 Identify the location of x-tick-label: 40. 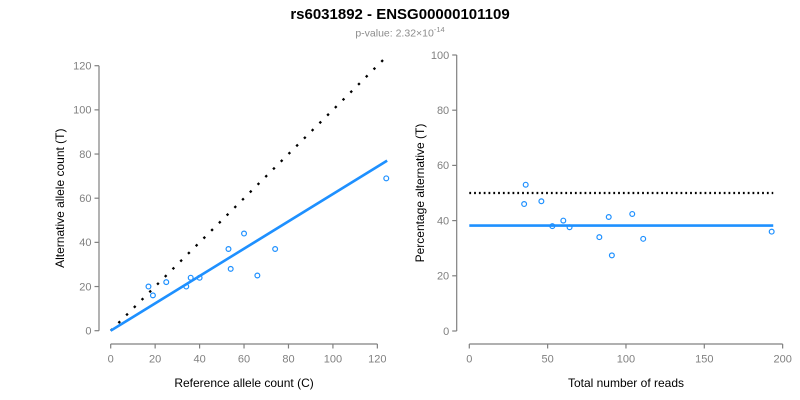
(199, 360).